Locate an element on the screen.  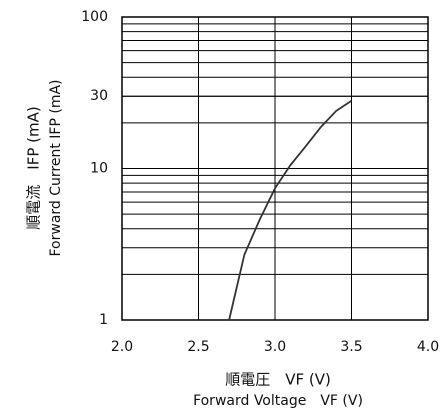
x-tick-label: 3.0 is located at coordinates (275, 347).